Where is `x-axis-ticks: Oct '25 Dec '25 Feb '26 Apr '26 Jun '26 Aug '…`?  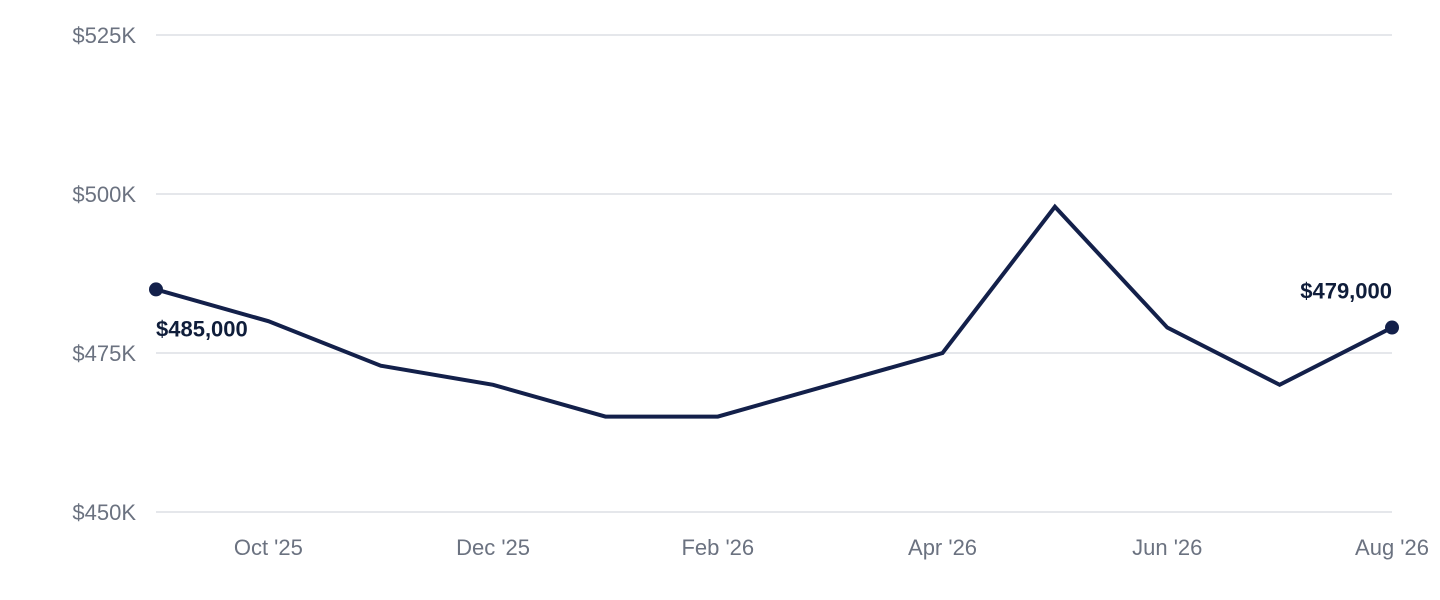
x-axis-ticks: Oct '25 Dec '25 Feb '26 Apr '26 Jun '26 Aug '… is located at coordinates (831, 547).